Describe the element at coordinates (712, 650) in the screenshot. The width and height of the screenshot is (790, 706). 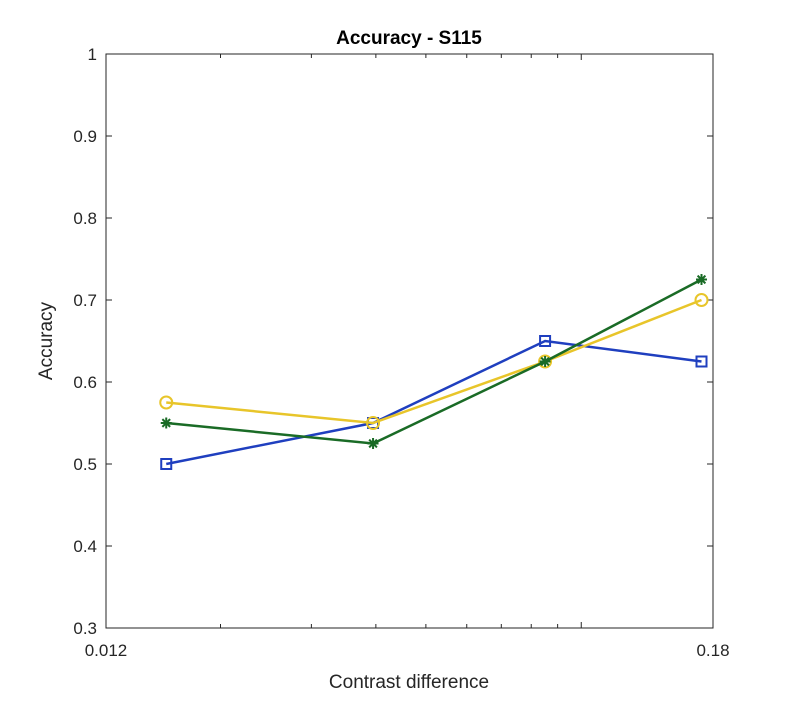
I see `x-tick-label-max: 0.18` at that location.